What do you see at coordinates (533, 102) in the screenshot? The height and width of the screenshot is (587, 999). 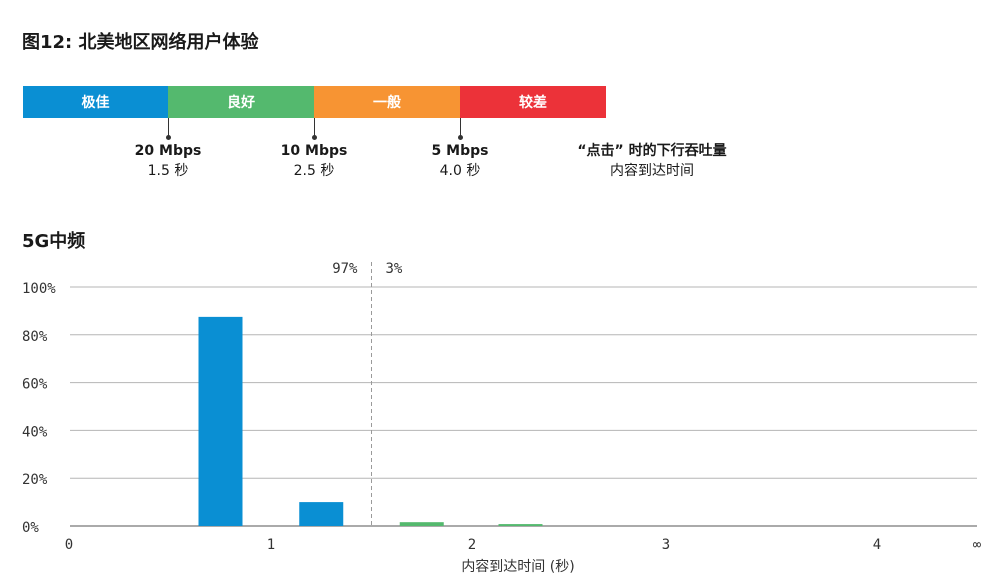 I see `scale-segment-poor: 较差` at bounding box center [533, 102].